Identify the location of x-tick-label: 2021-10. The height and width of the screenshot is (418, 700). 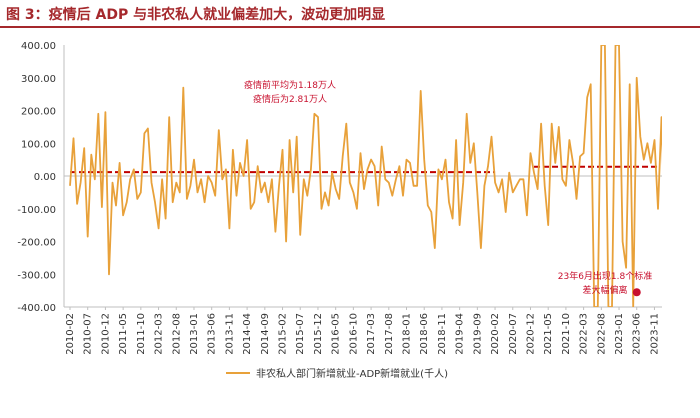
(566, 334).